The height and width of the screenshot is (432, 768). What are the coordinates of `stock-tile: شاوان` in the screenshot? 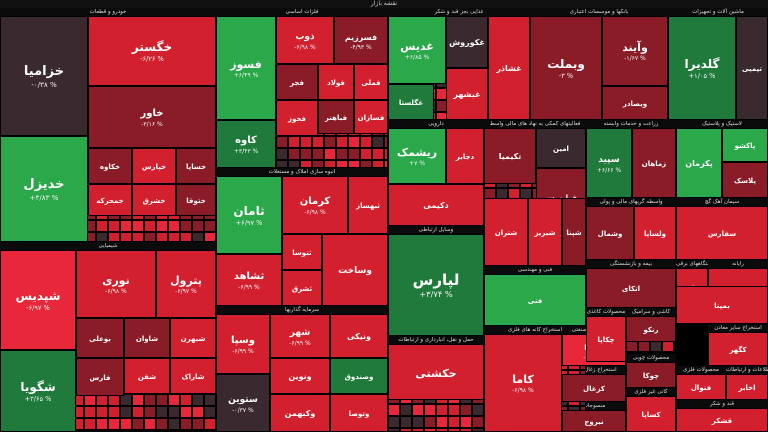 It's located at (147, 338).